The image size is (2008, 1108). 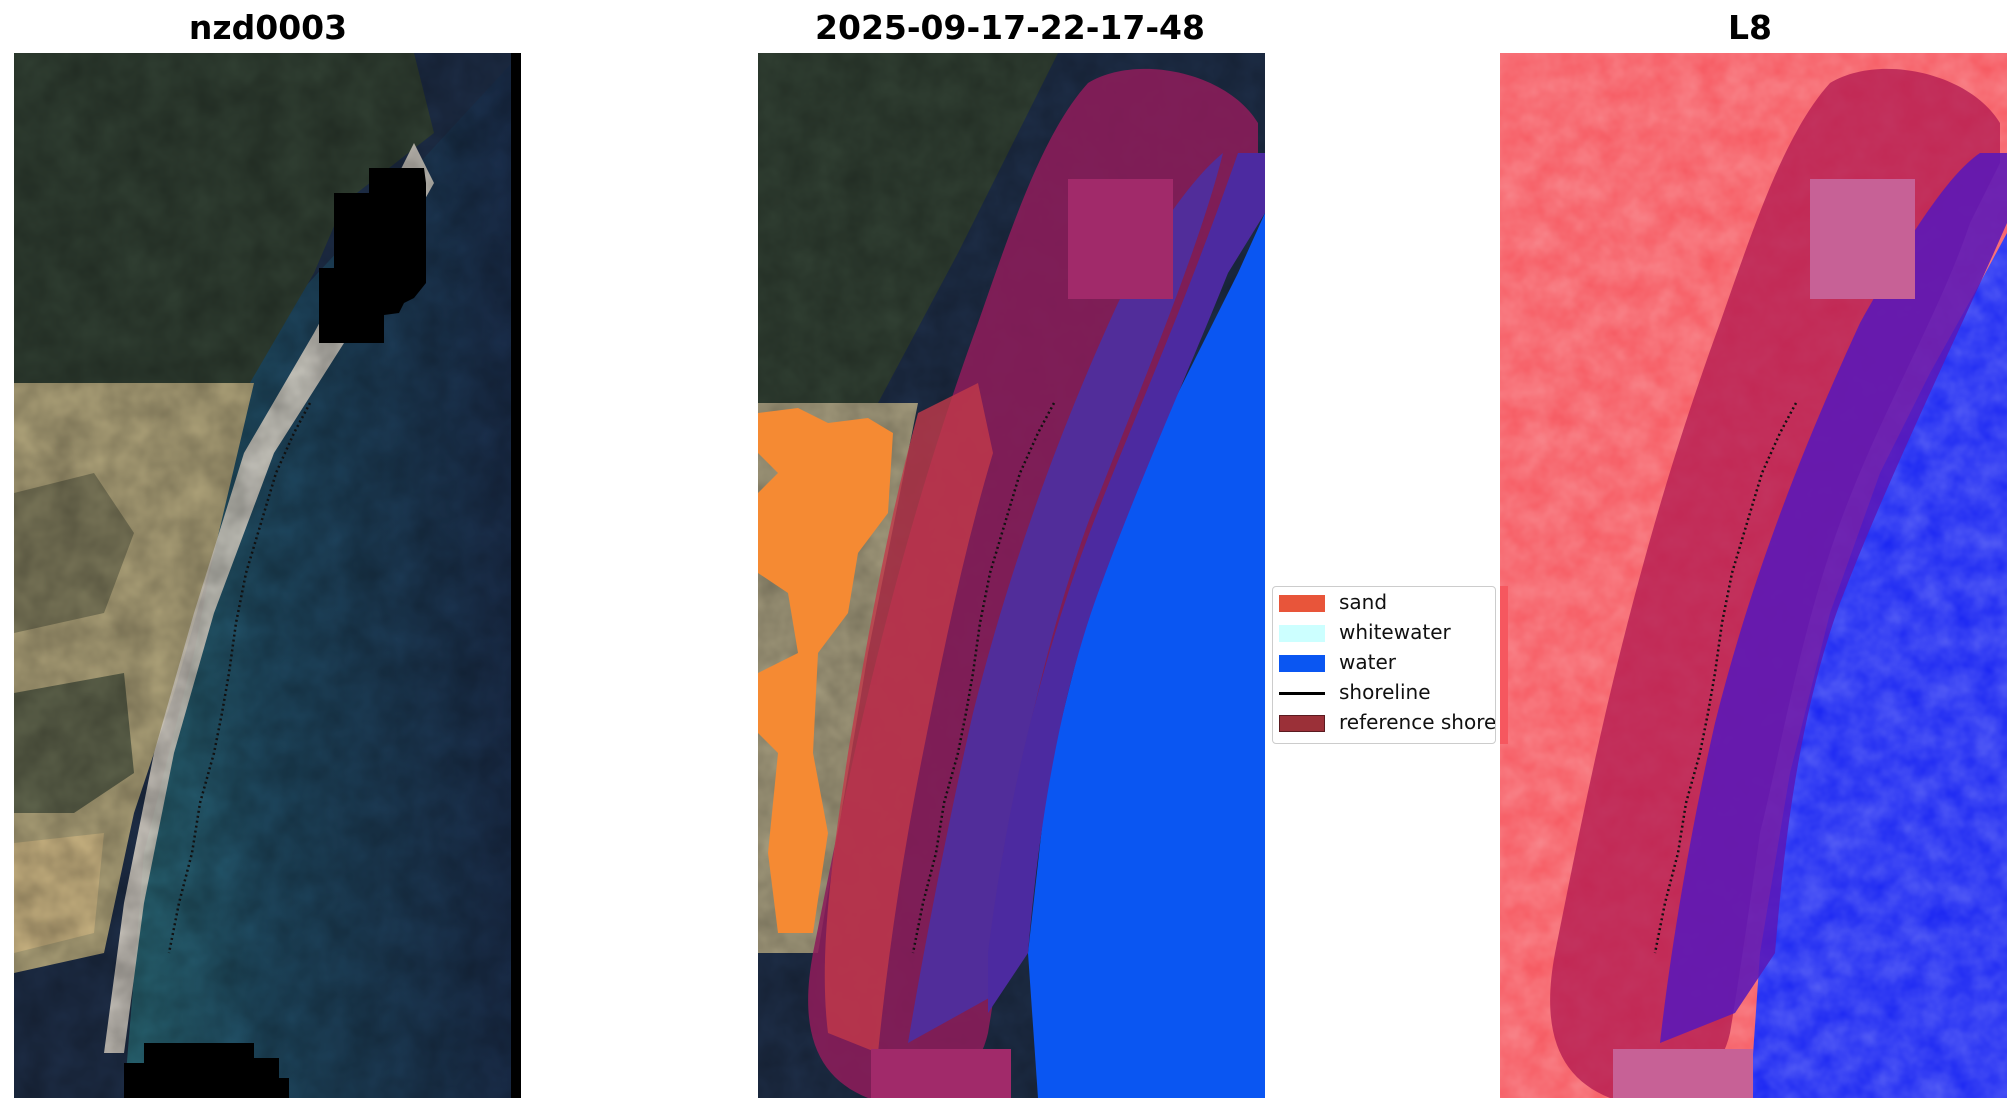 I want to click on panel-title-index: L8, so click(x=1750, y=27).